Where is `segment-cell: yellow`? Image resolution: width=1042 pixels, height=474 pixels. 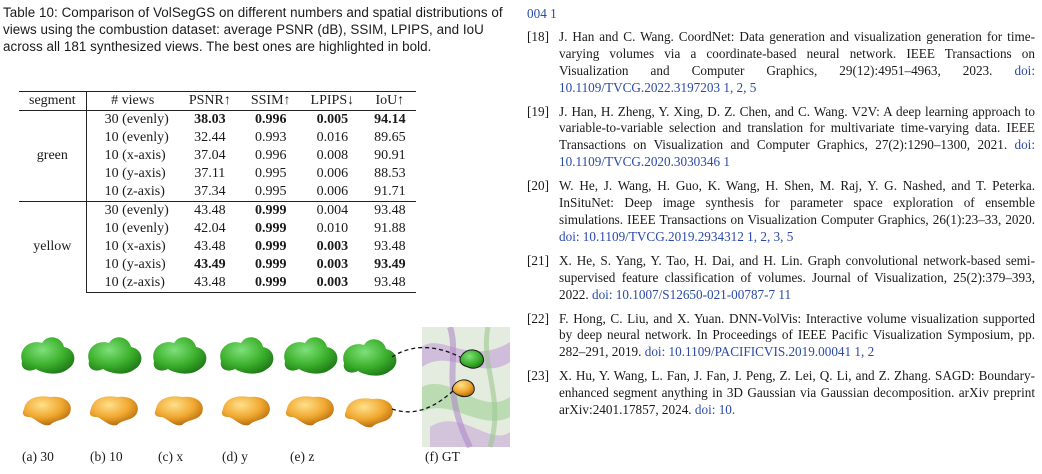 segment-cell: yellow is located at coordinates (53, 247).